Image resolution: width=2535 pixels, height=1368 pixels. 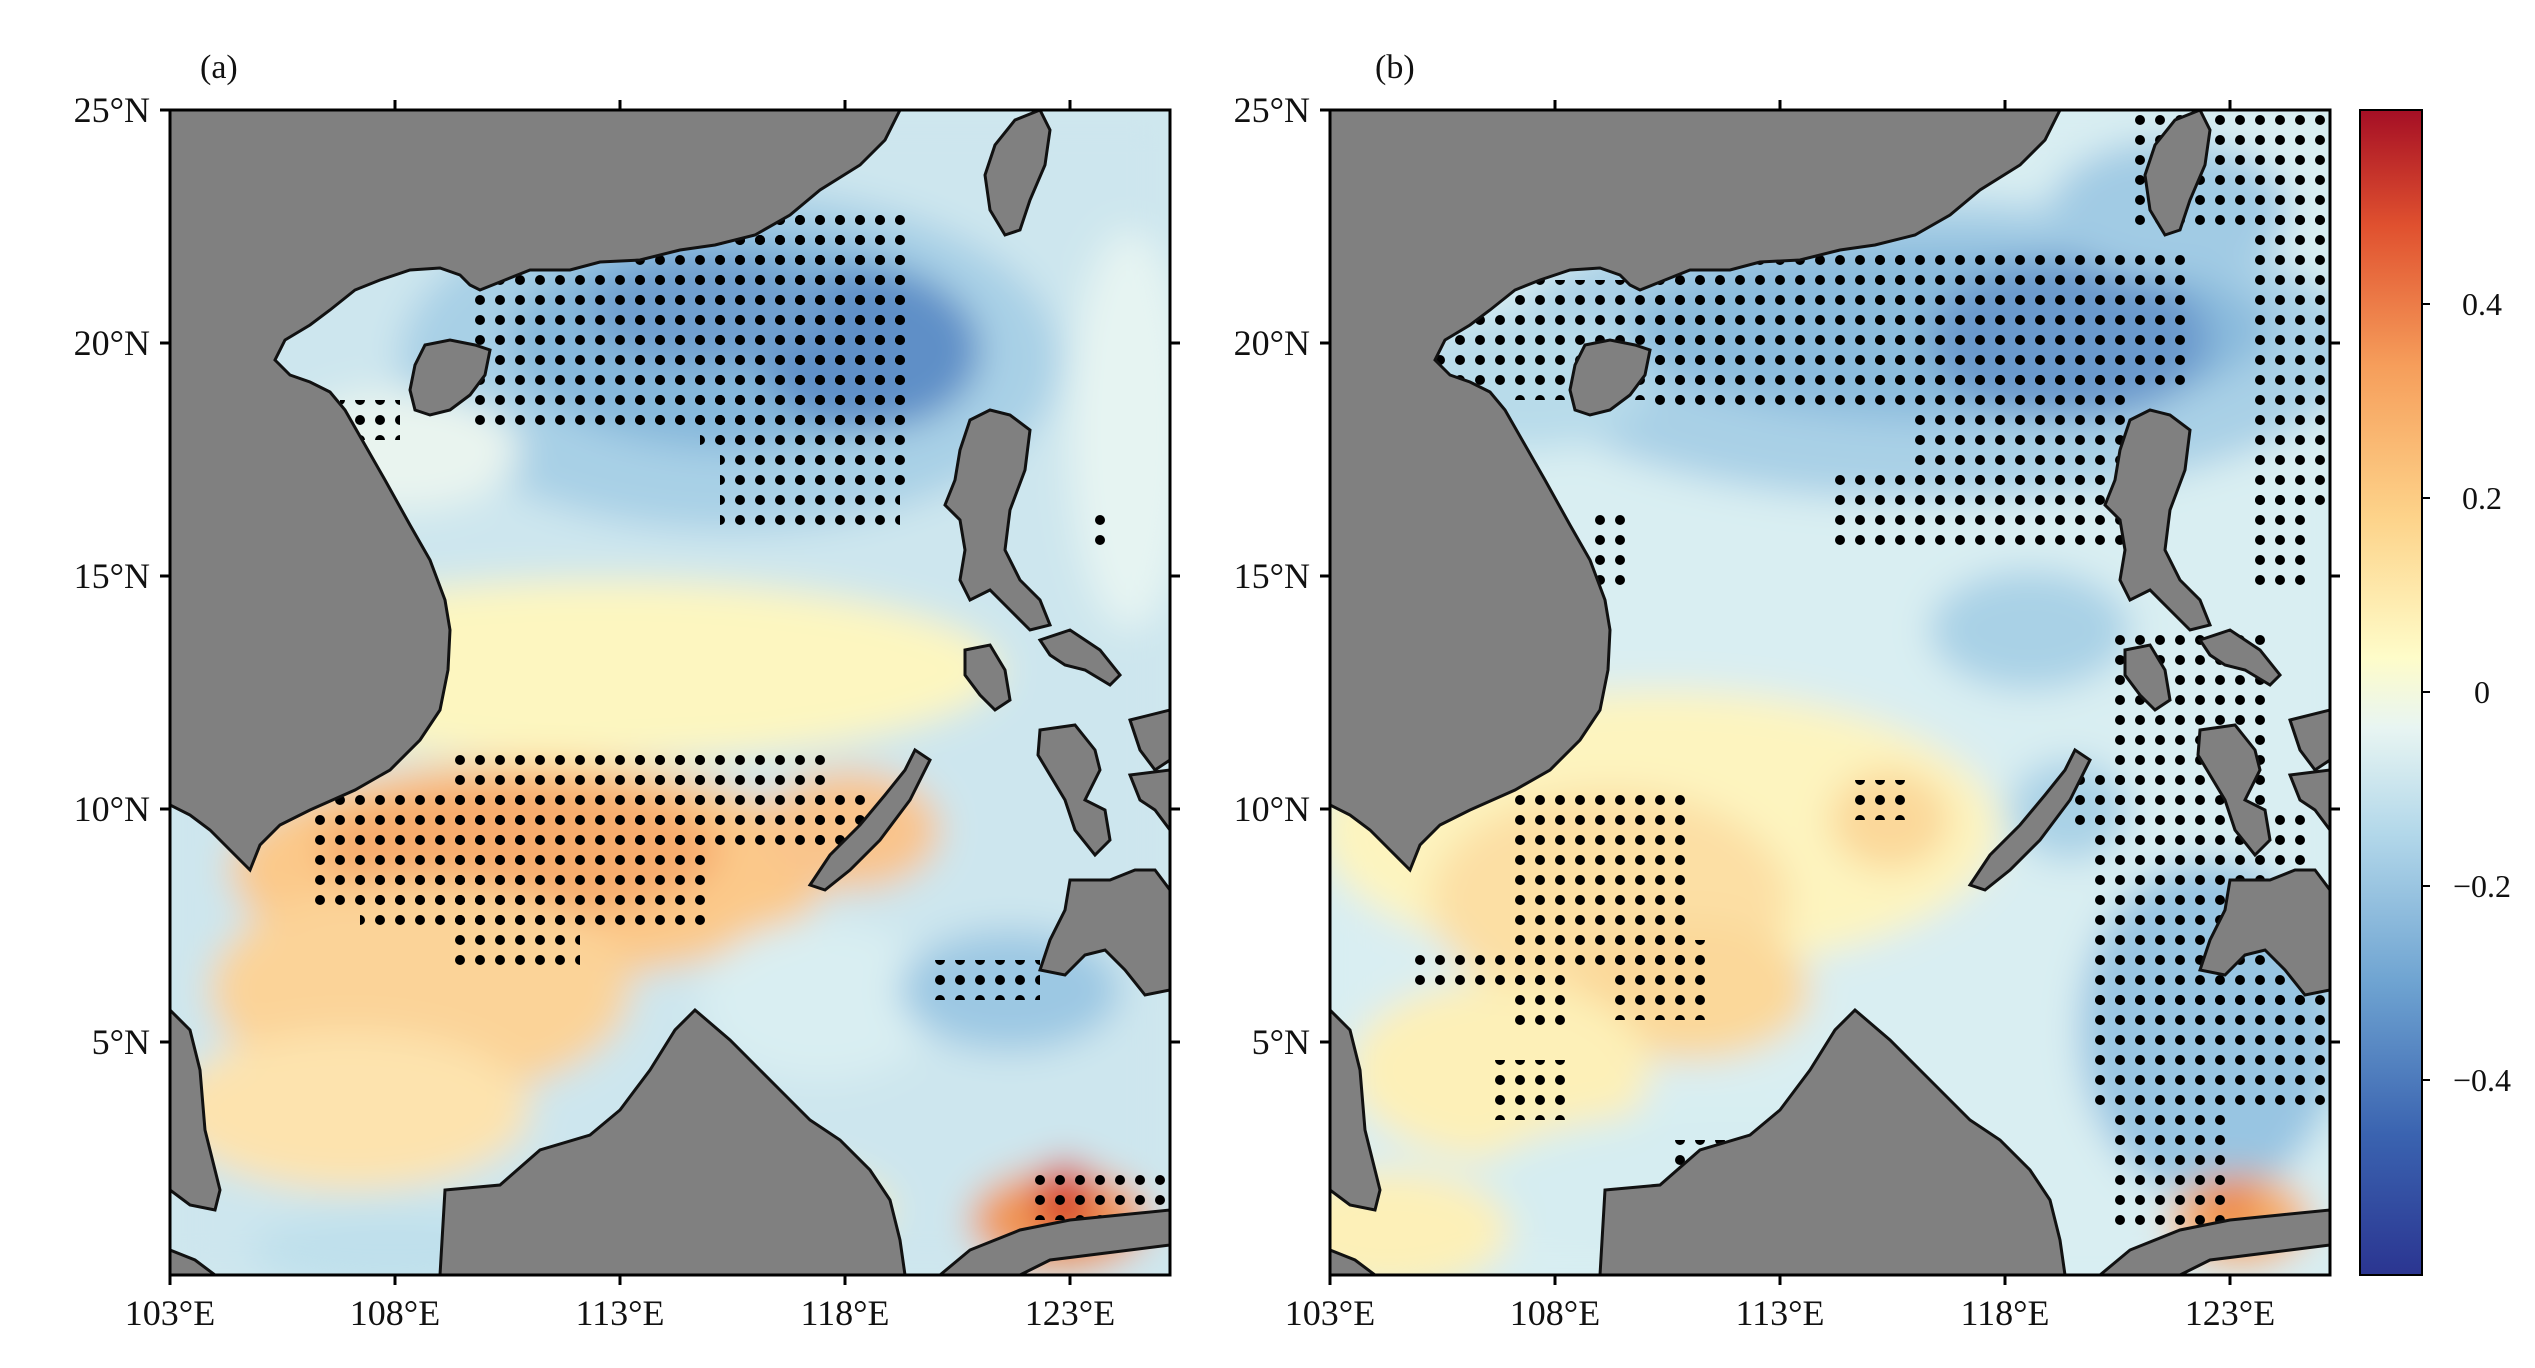 I want to click on colorbar-gradient, so click(x=2391, y=692).